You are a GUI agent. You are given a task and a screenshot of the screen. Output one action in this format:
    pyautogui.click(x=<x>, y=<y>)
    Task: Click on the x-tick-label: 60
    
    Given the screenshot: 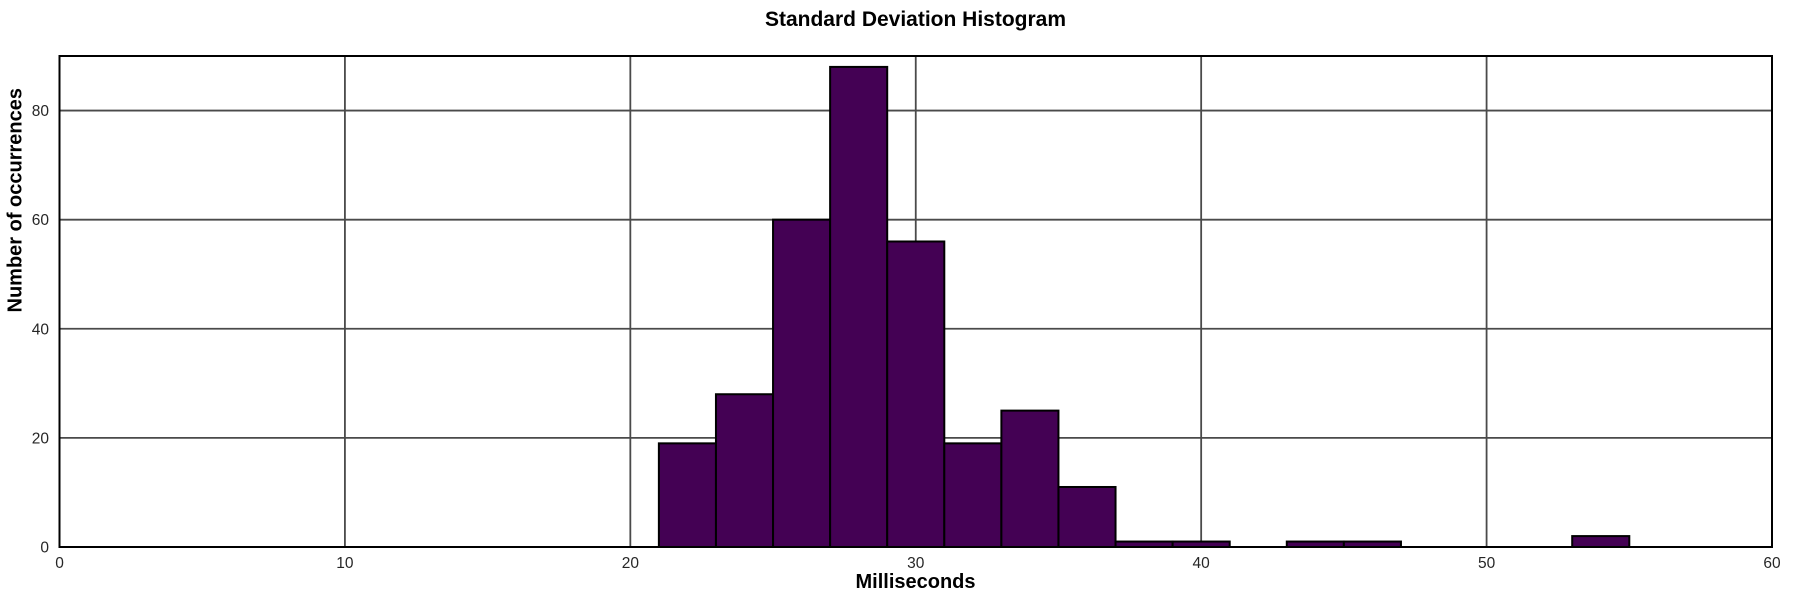 What is the action you would take?
    pyautogui.click(x=1772, y=563)
    